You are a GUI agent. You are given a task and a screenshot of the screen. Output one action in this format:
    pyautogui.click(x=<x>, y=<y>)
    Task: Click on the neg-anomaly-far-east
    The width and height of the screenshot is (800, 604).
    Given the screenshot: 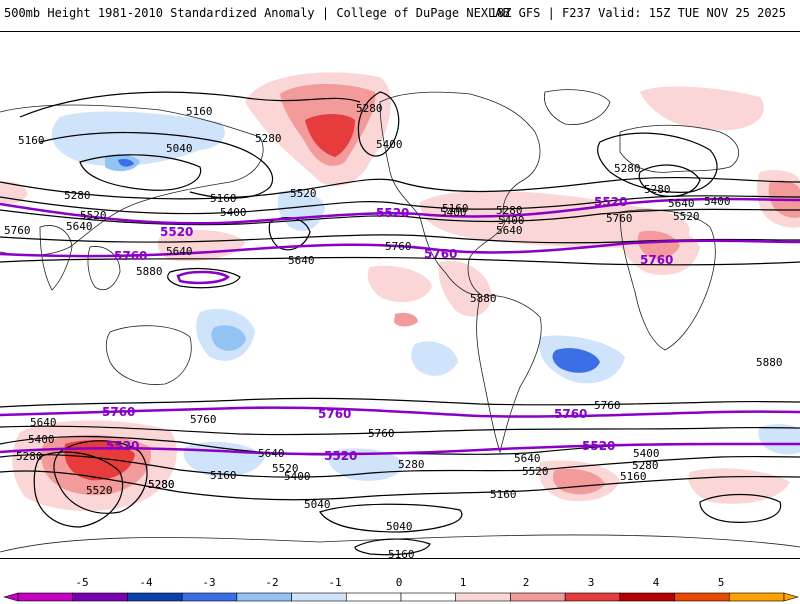 What is the action you would take?
    pyautogui.click(x=779, y=439)
    